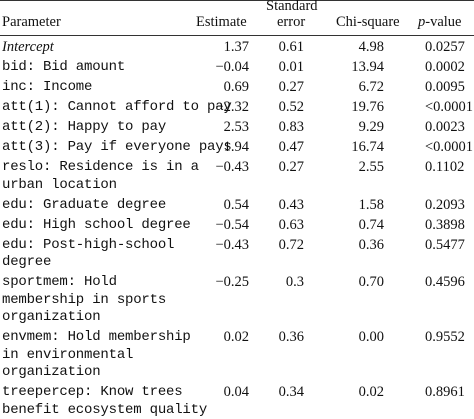 The image size is (474, 419). I want to click on estimate-value: 0.69, so click(236, 87).